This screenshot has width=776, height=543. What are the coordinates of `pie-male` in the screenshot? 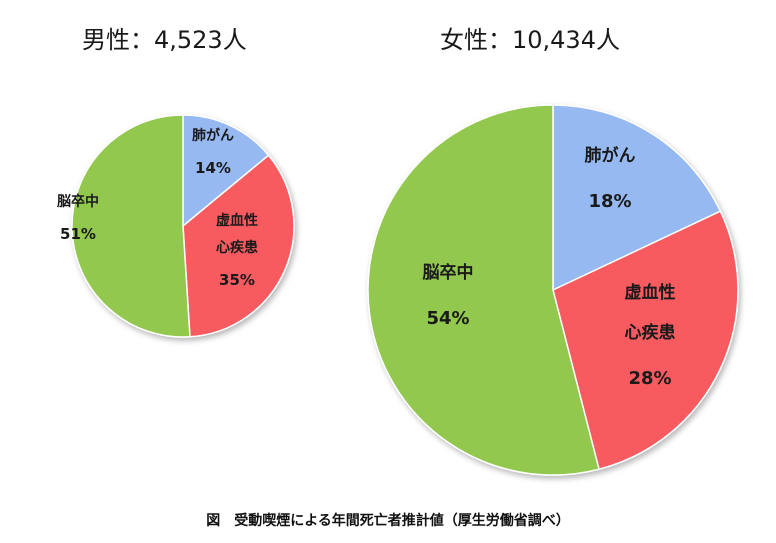 It's located at (183, 226).